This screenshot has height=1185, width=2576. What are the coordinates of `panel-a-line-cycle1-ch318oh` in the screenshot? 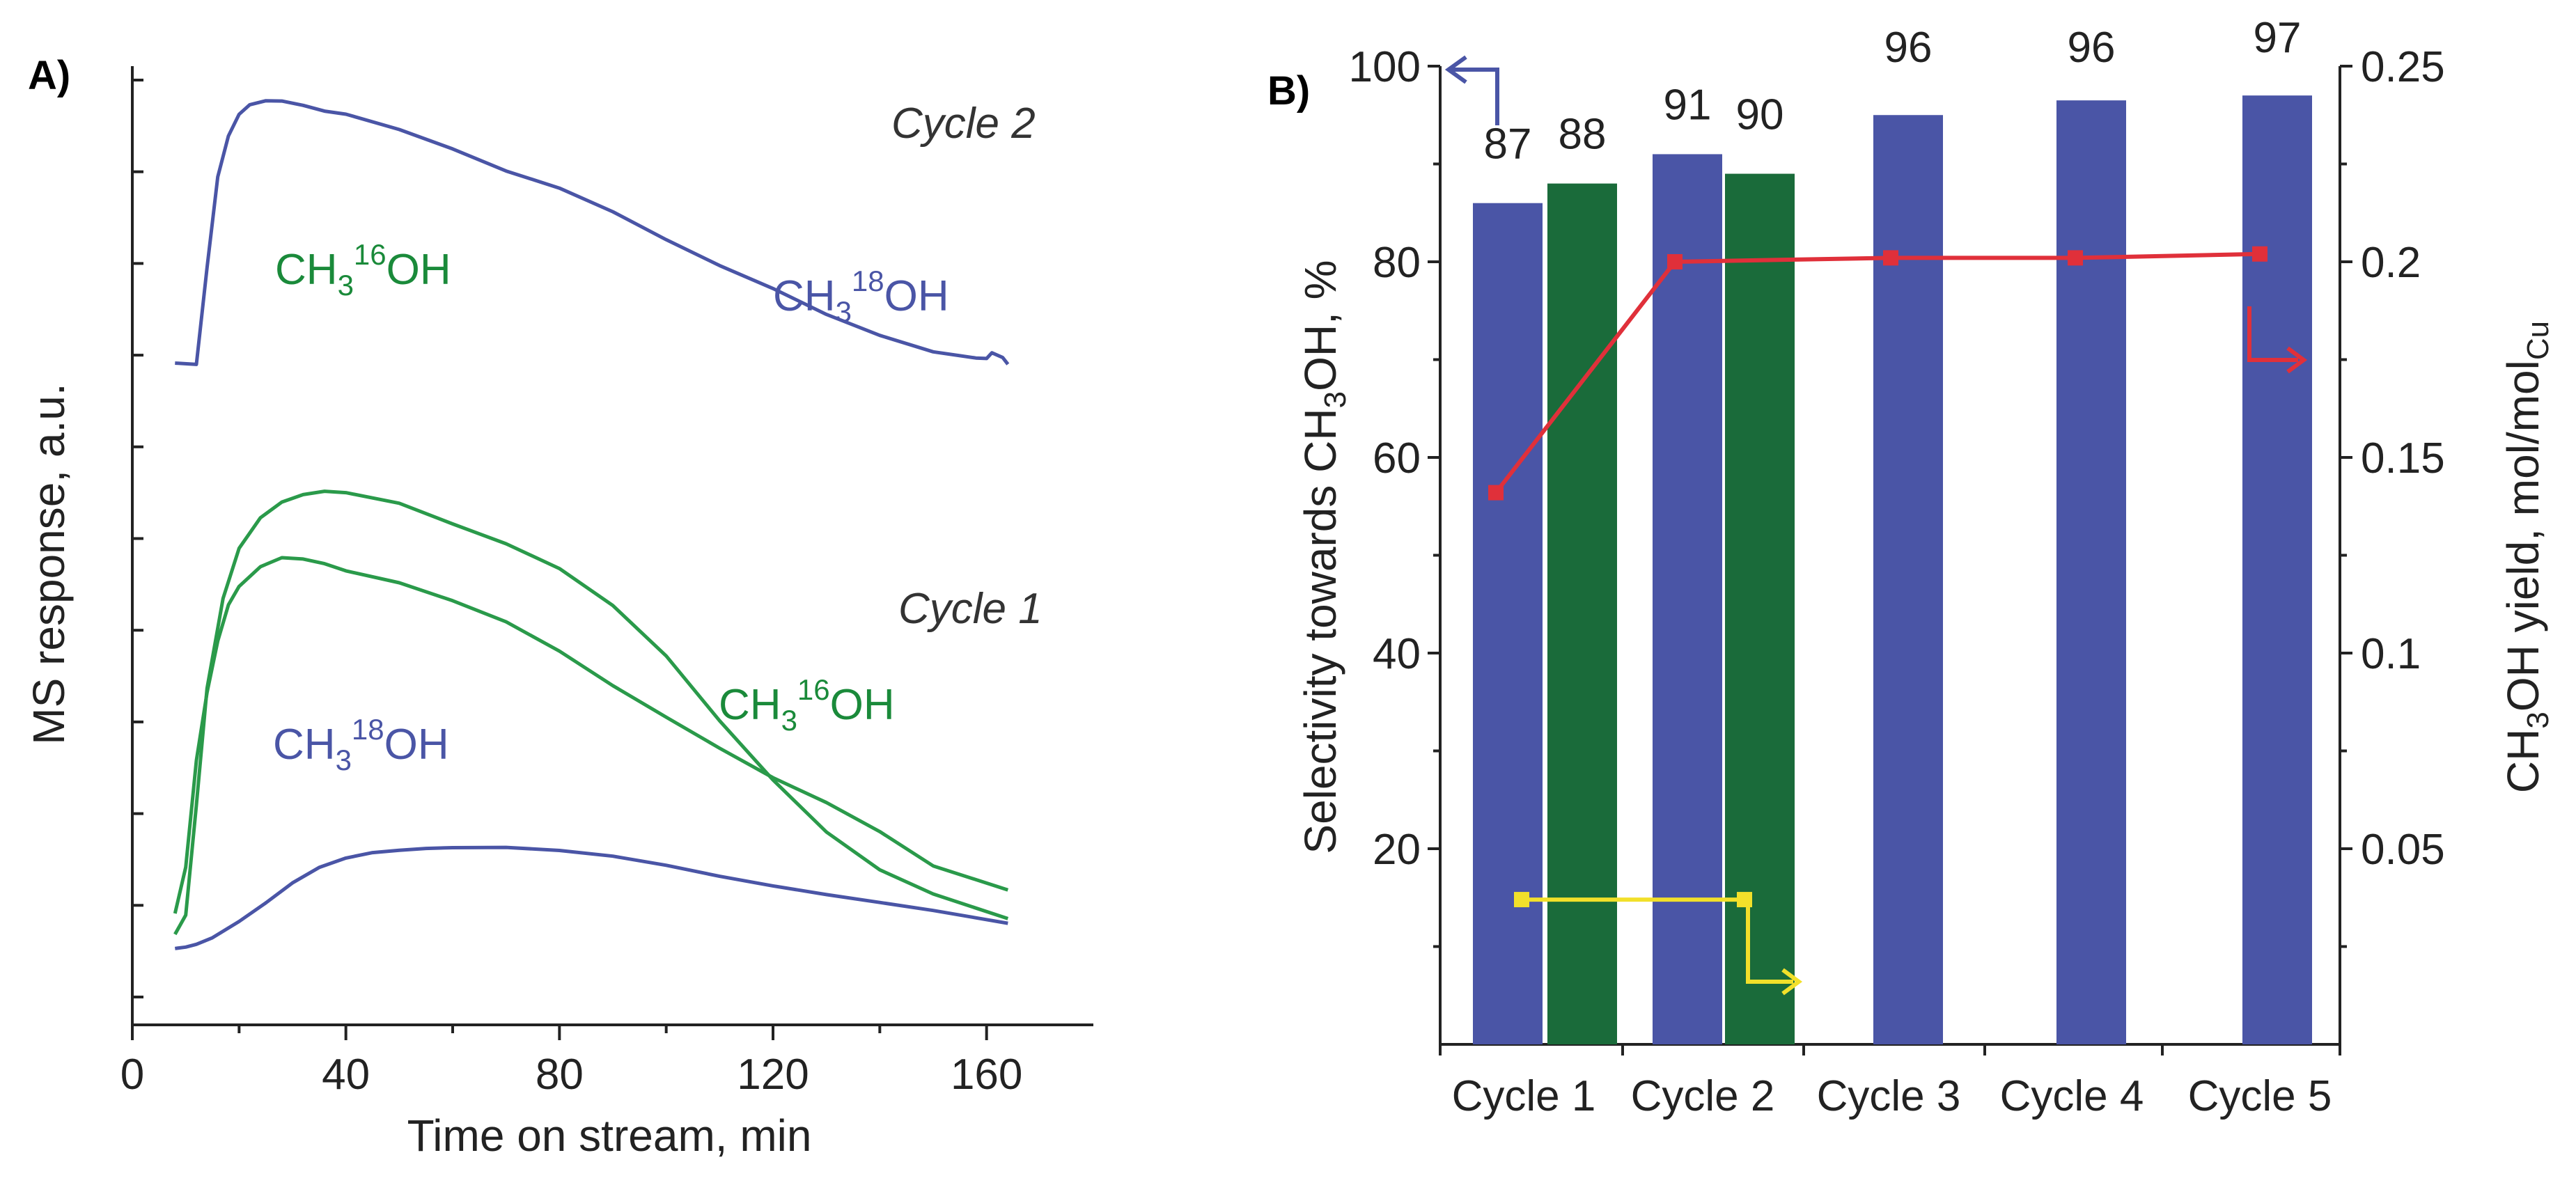 It's located at (591, 897).